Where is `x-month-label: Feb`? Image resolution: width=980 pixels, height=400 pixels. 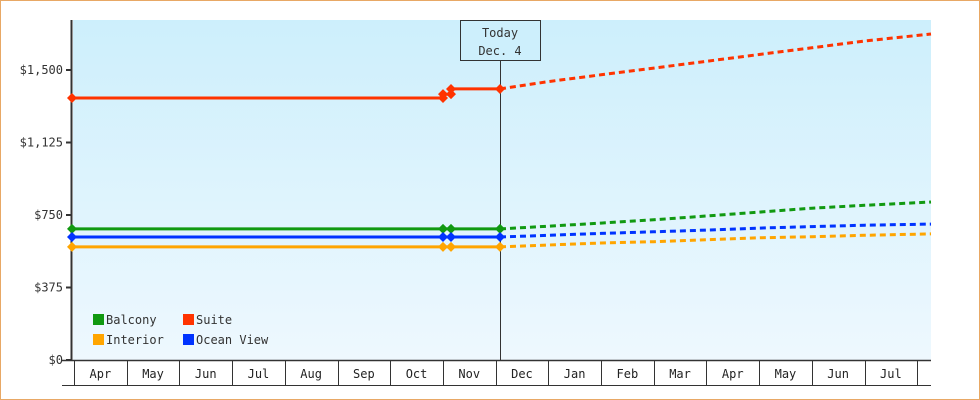 x-month-label: Feb is located at coordinates (628, 374).